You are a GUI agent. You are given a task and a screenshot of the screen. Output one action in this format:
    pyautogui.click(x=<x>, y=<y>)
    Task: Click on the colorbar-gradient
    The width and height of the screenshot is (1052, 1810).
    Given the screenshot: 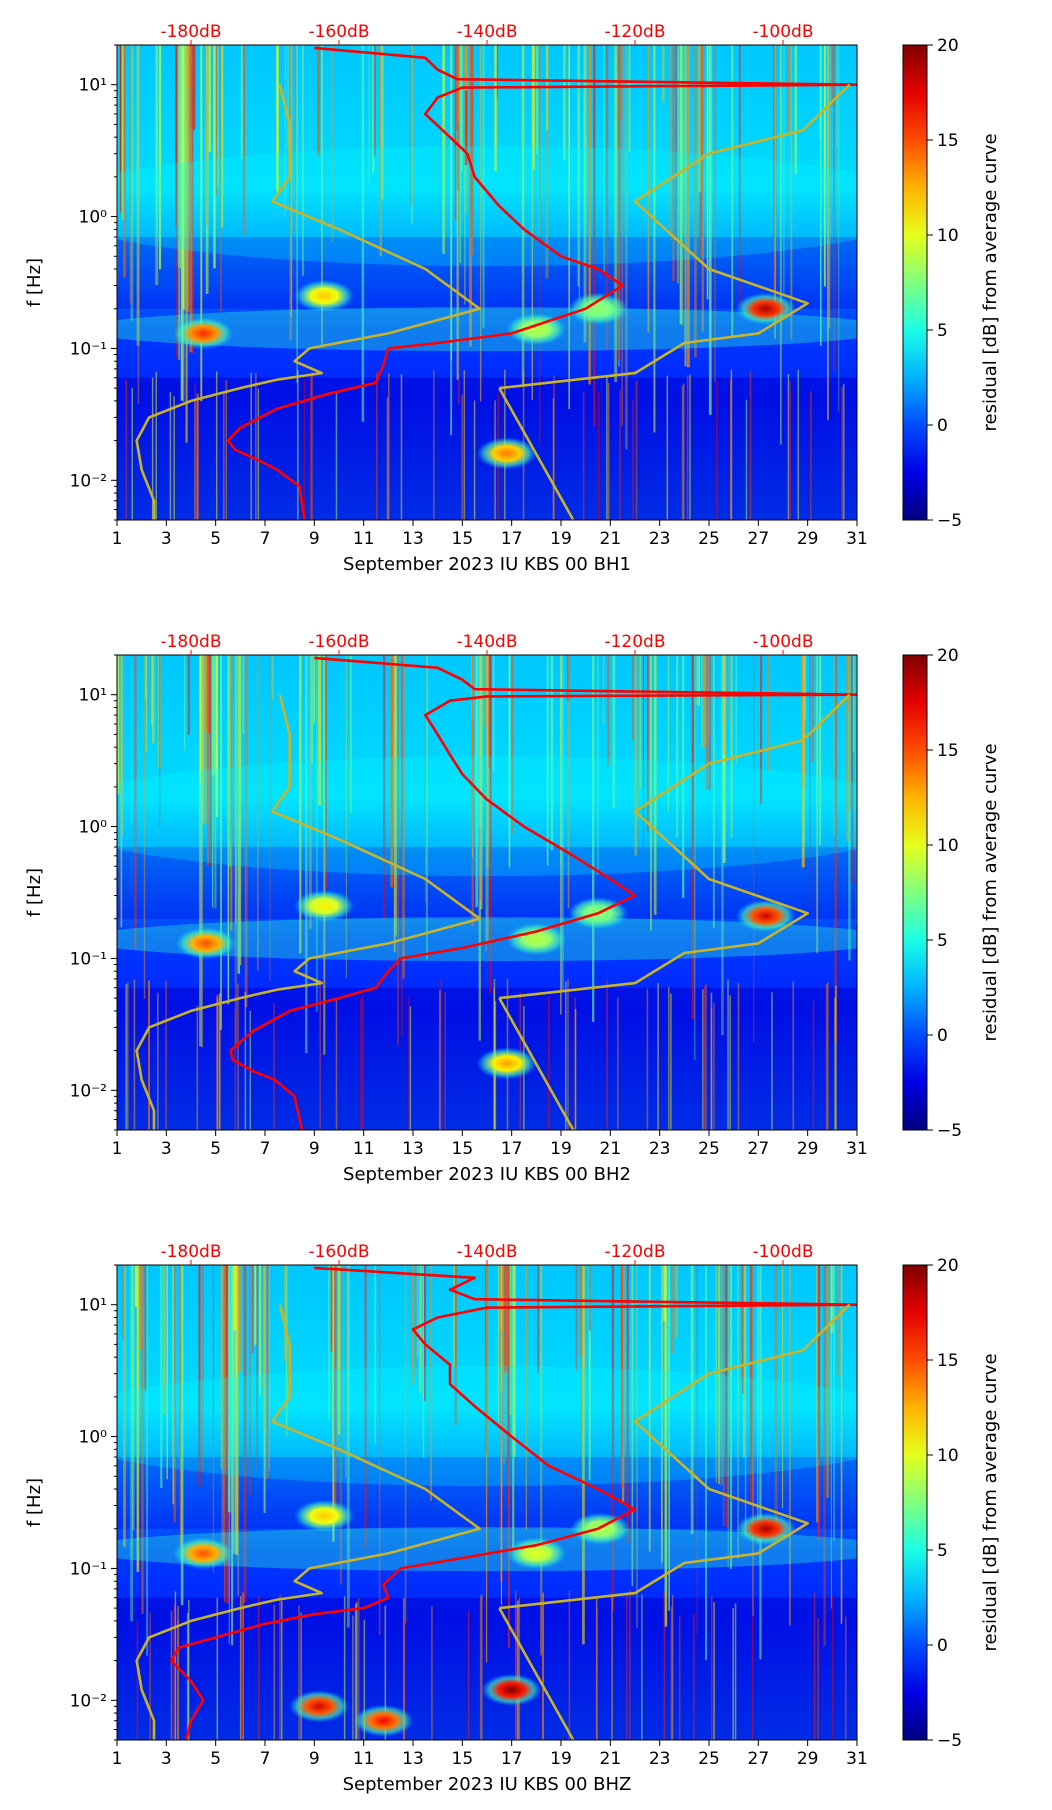 What is the action you would take?
    pyautogui.click(x=915, y=892)
    